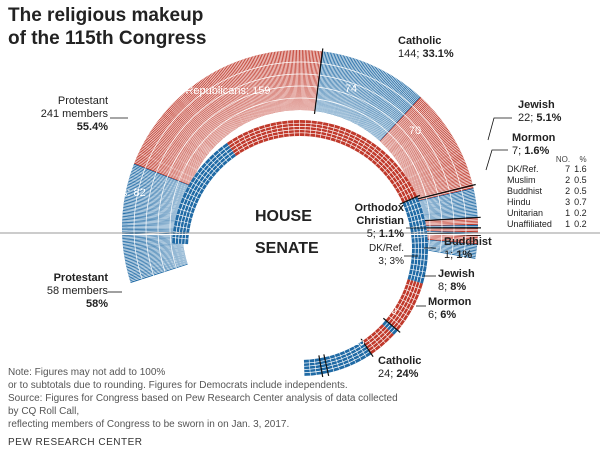  What do you see at coordinates (447, 219) in the screenshot?
I see `house-mormon-boundary` at bounding box center [447, 219].